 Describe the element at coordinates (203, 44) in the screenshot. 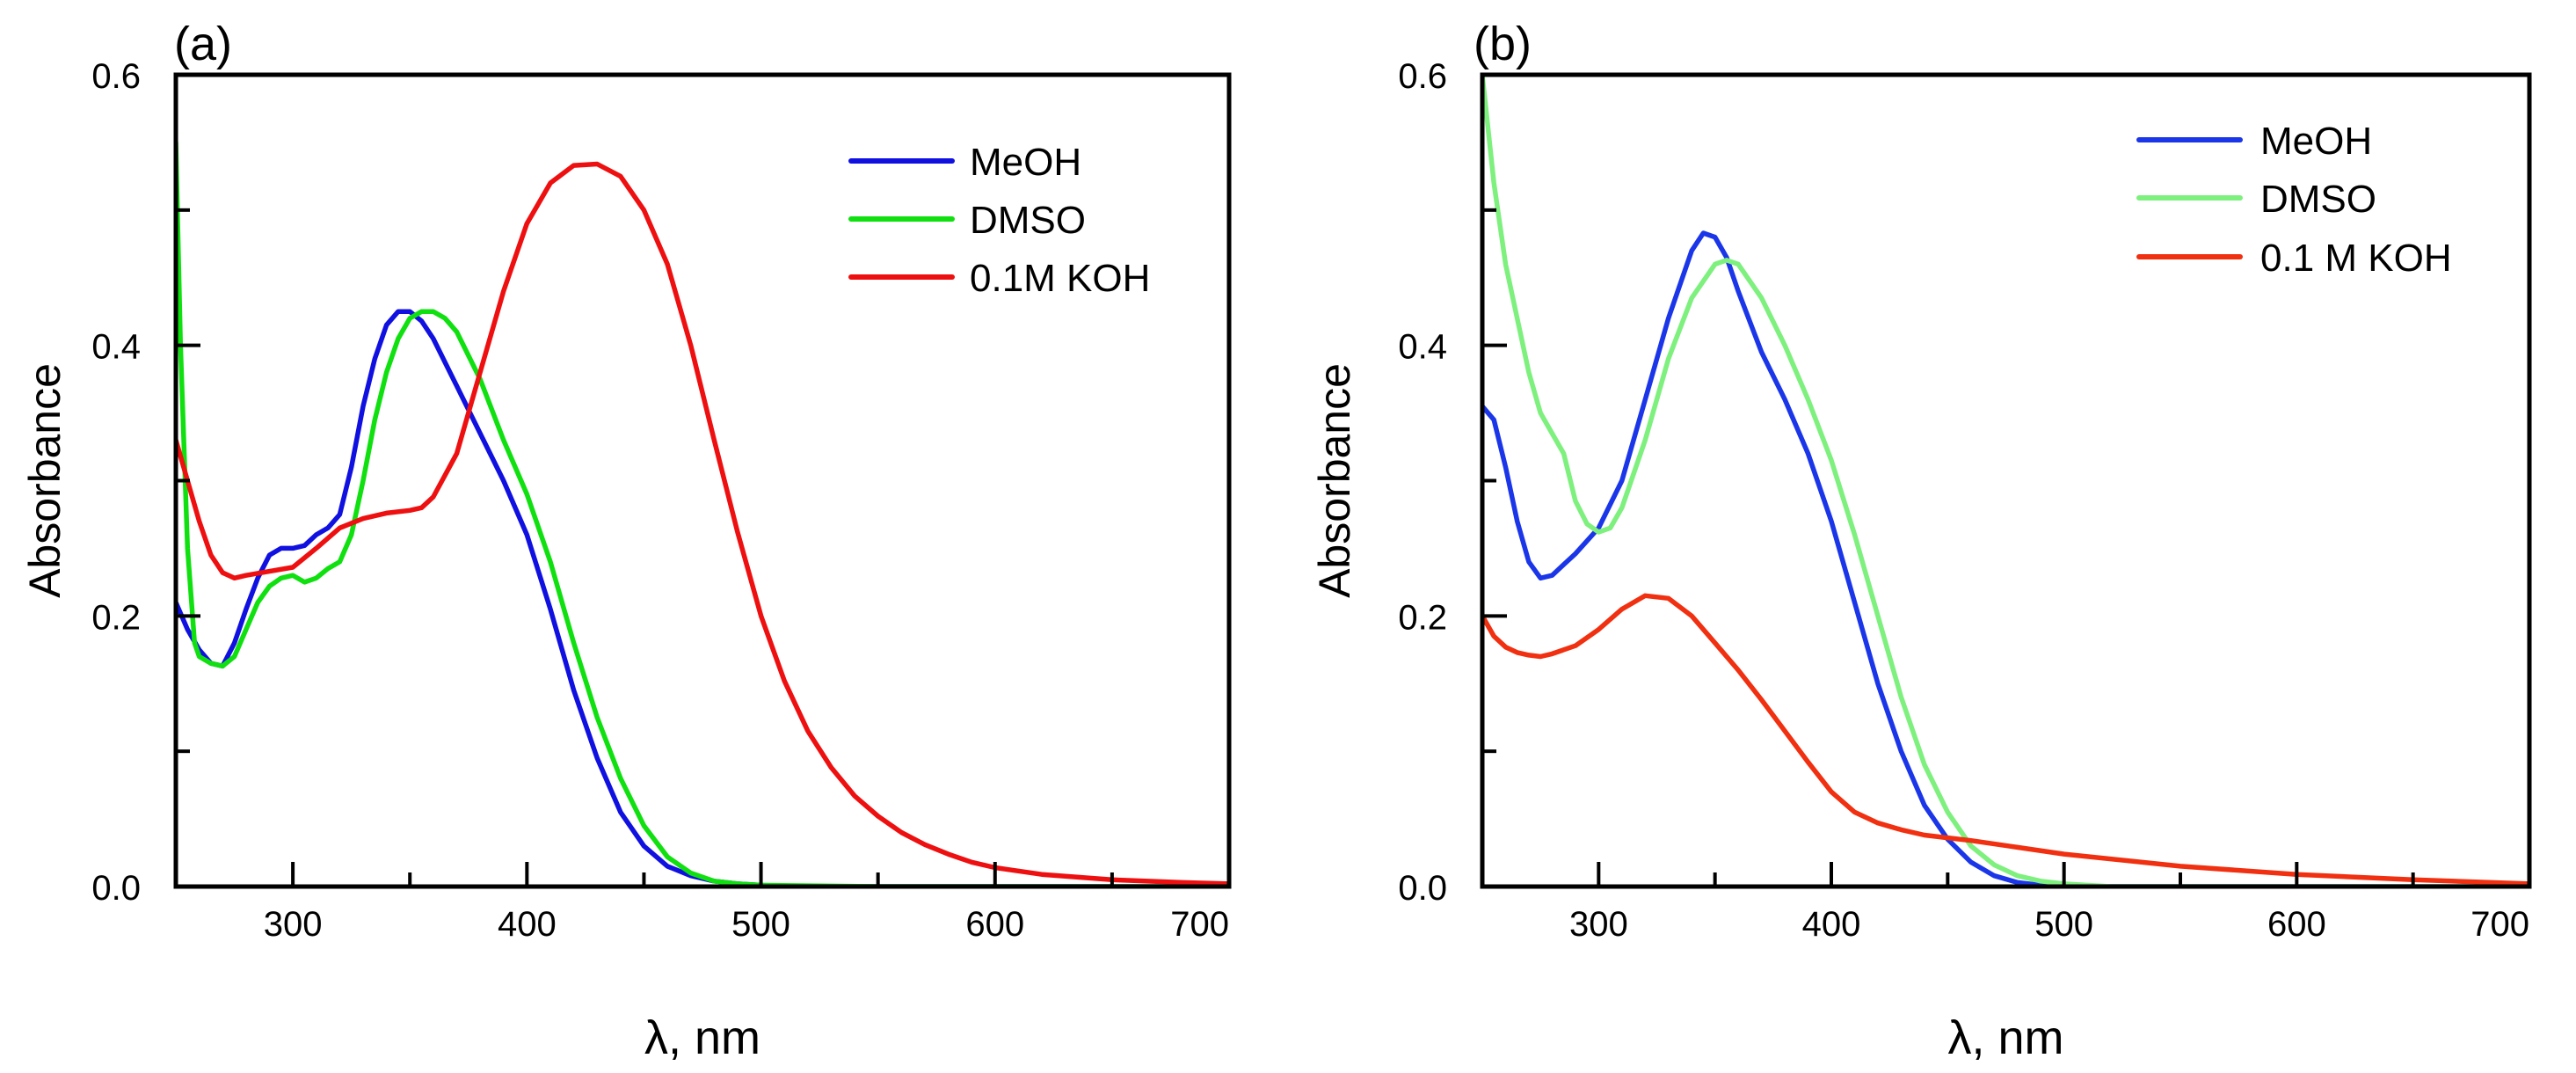

I see `panel-label: (a)` at that location.